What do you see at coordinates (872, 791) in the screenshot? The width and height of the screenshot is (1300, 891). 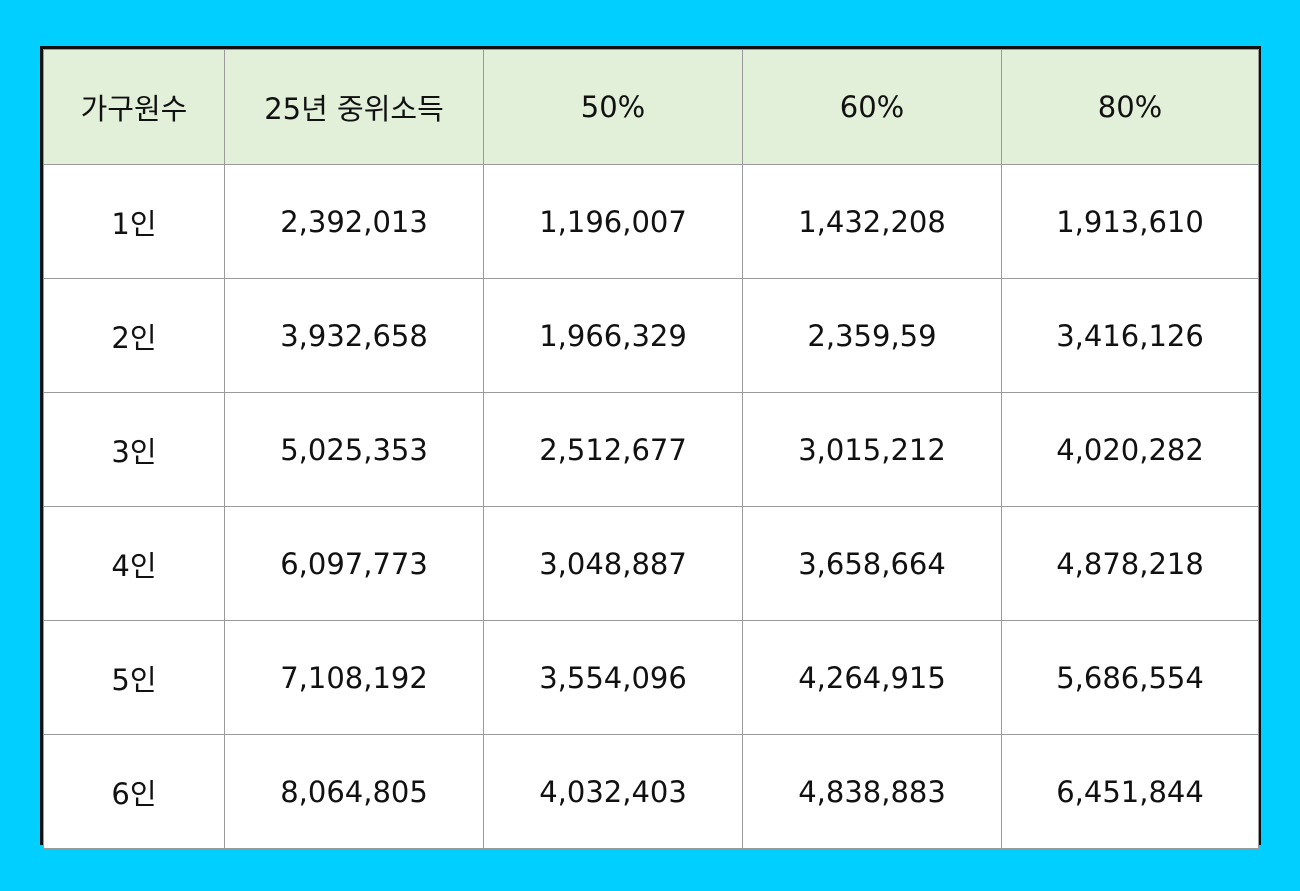 I see `sixty-percent-cell: 4,838,883` at bounding box center [872, 791].